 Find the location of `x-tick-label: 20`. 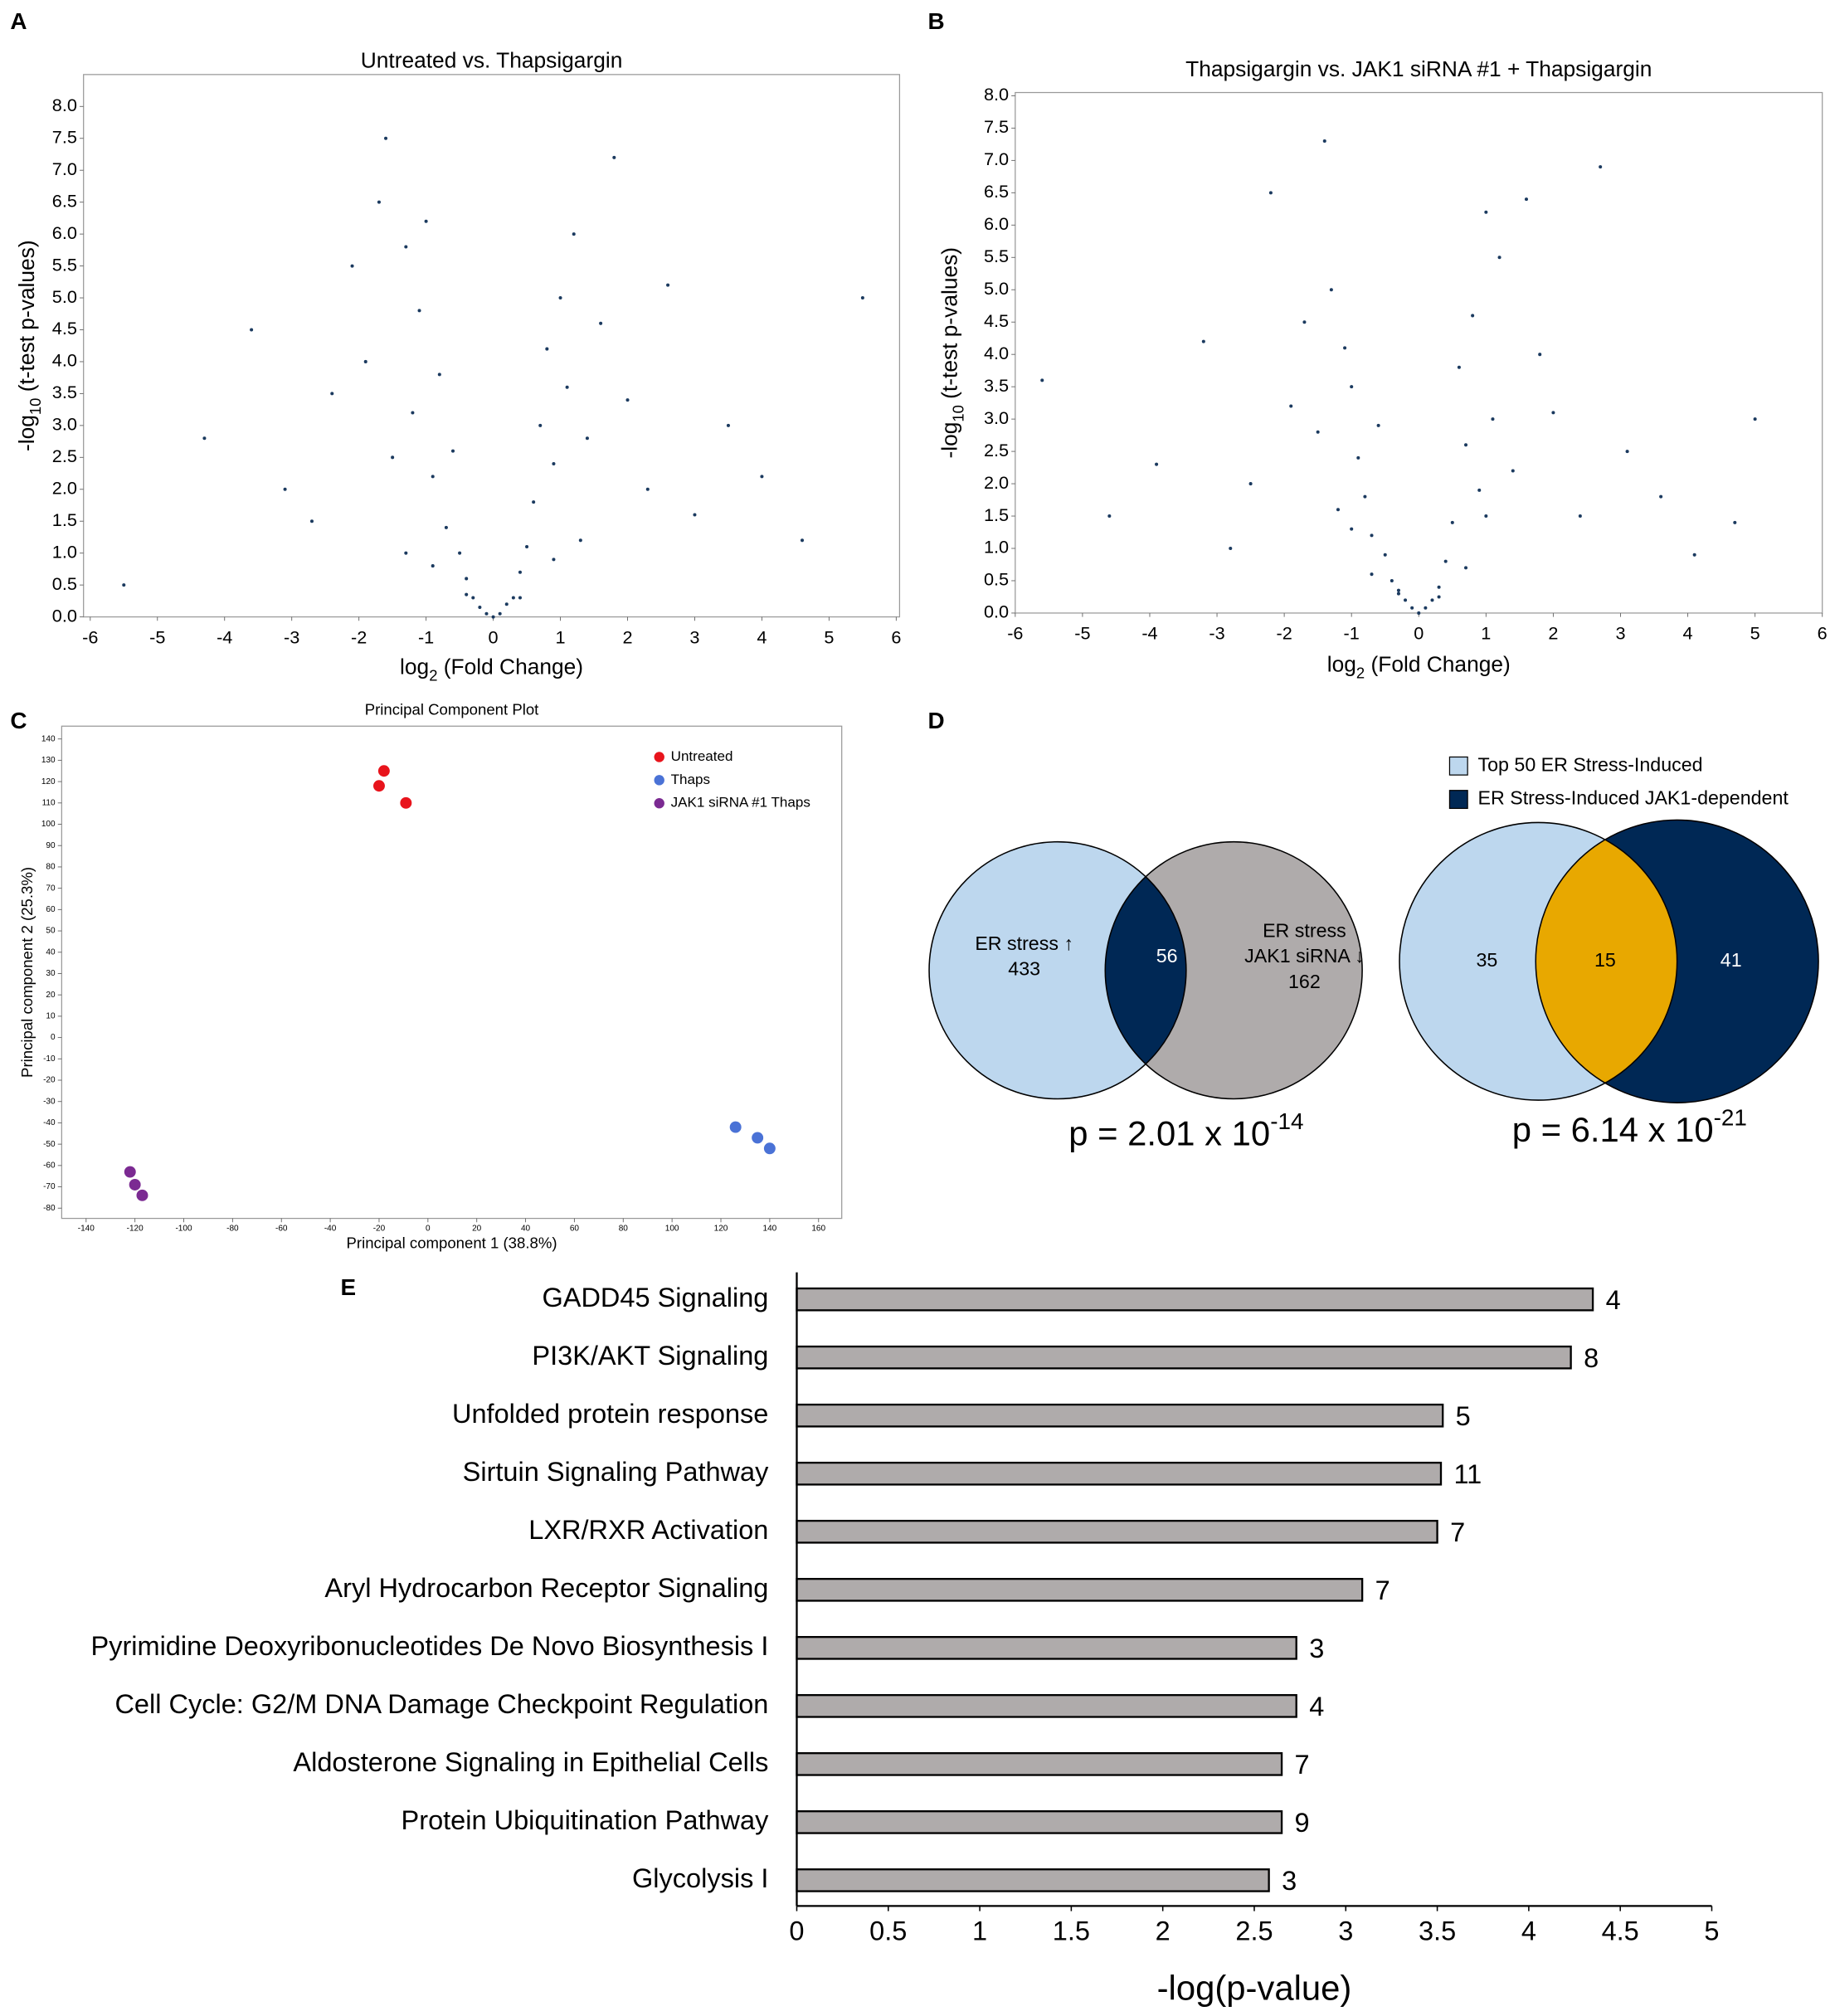

x-tick-label: 20 is located at coordinates (477, 1228).